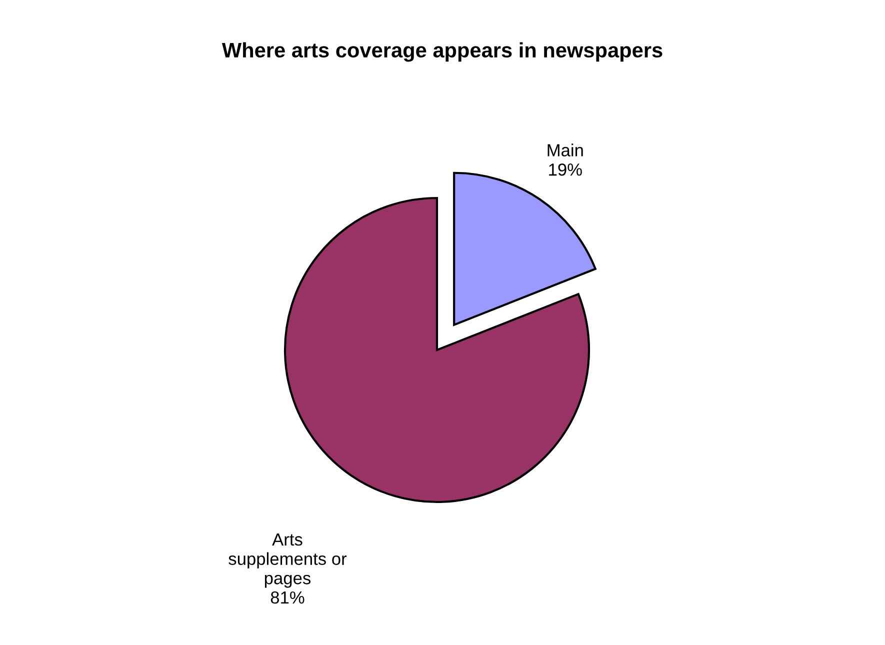  What do you see at coordinates (287, 597) in the screenshot?
I see `data-label: 81%` at bounding box center [287, 597].